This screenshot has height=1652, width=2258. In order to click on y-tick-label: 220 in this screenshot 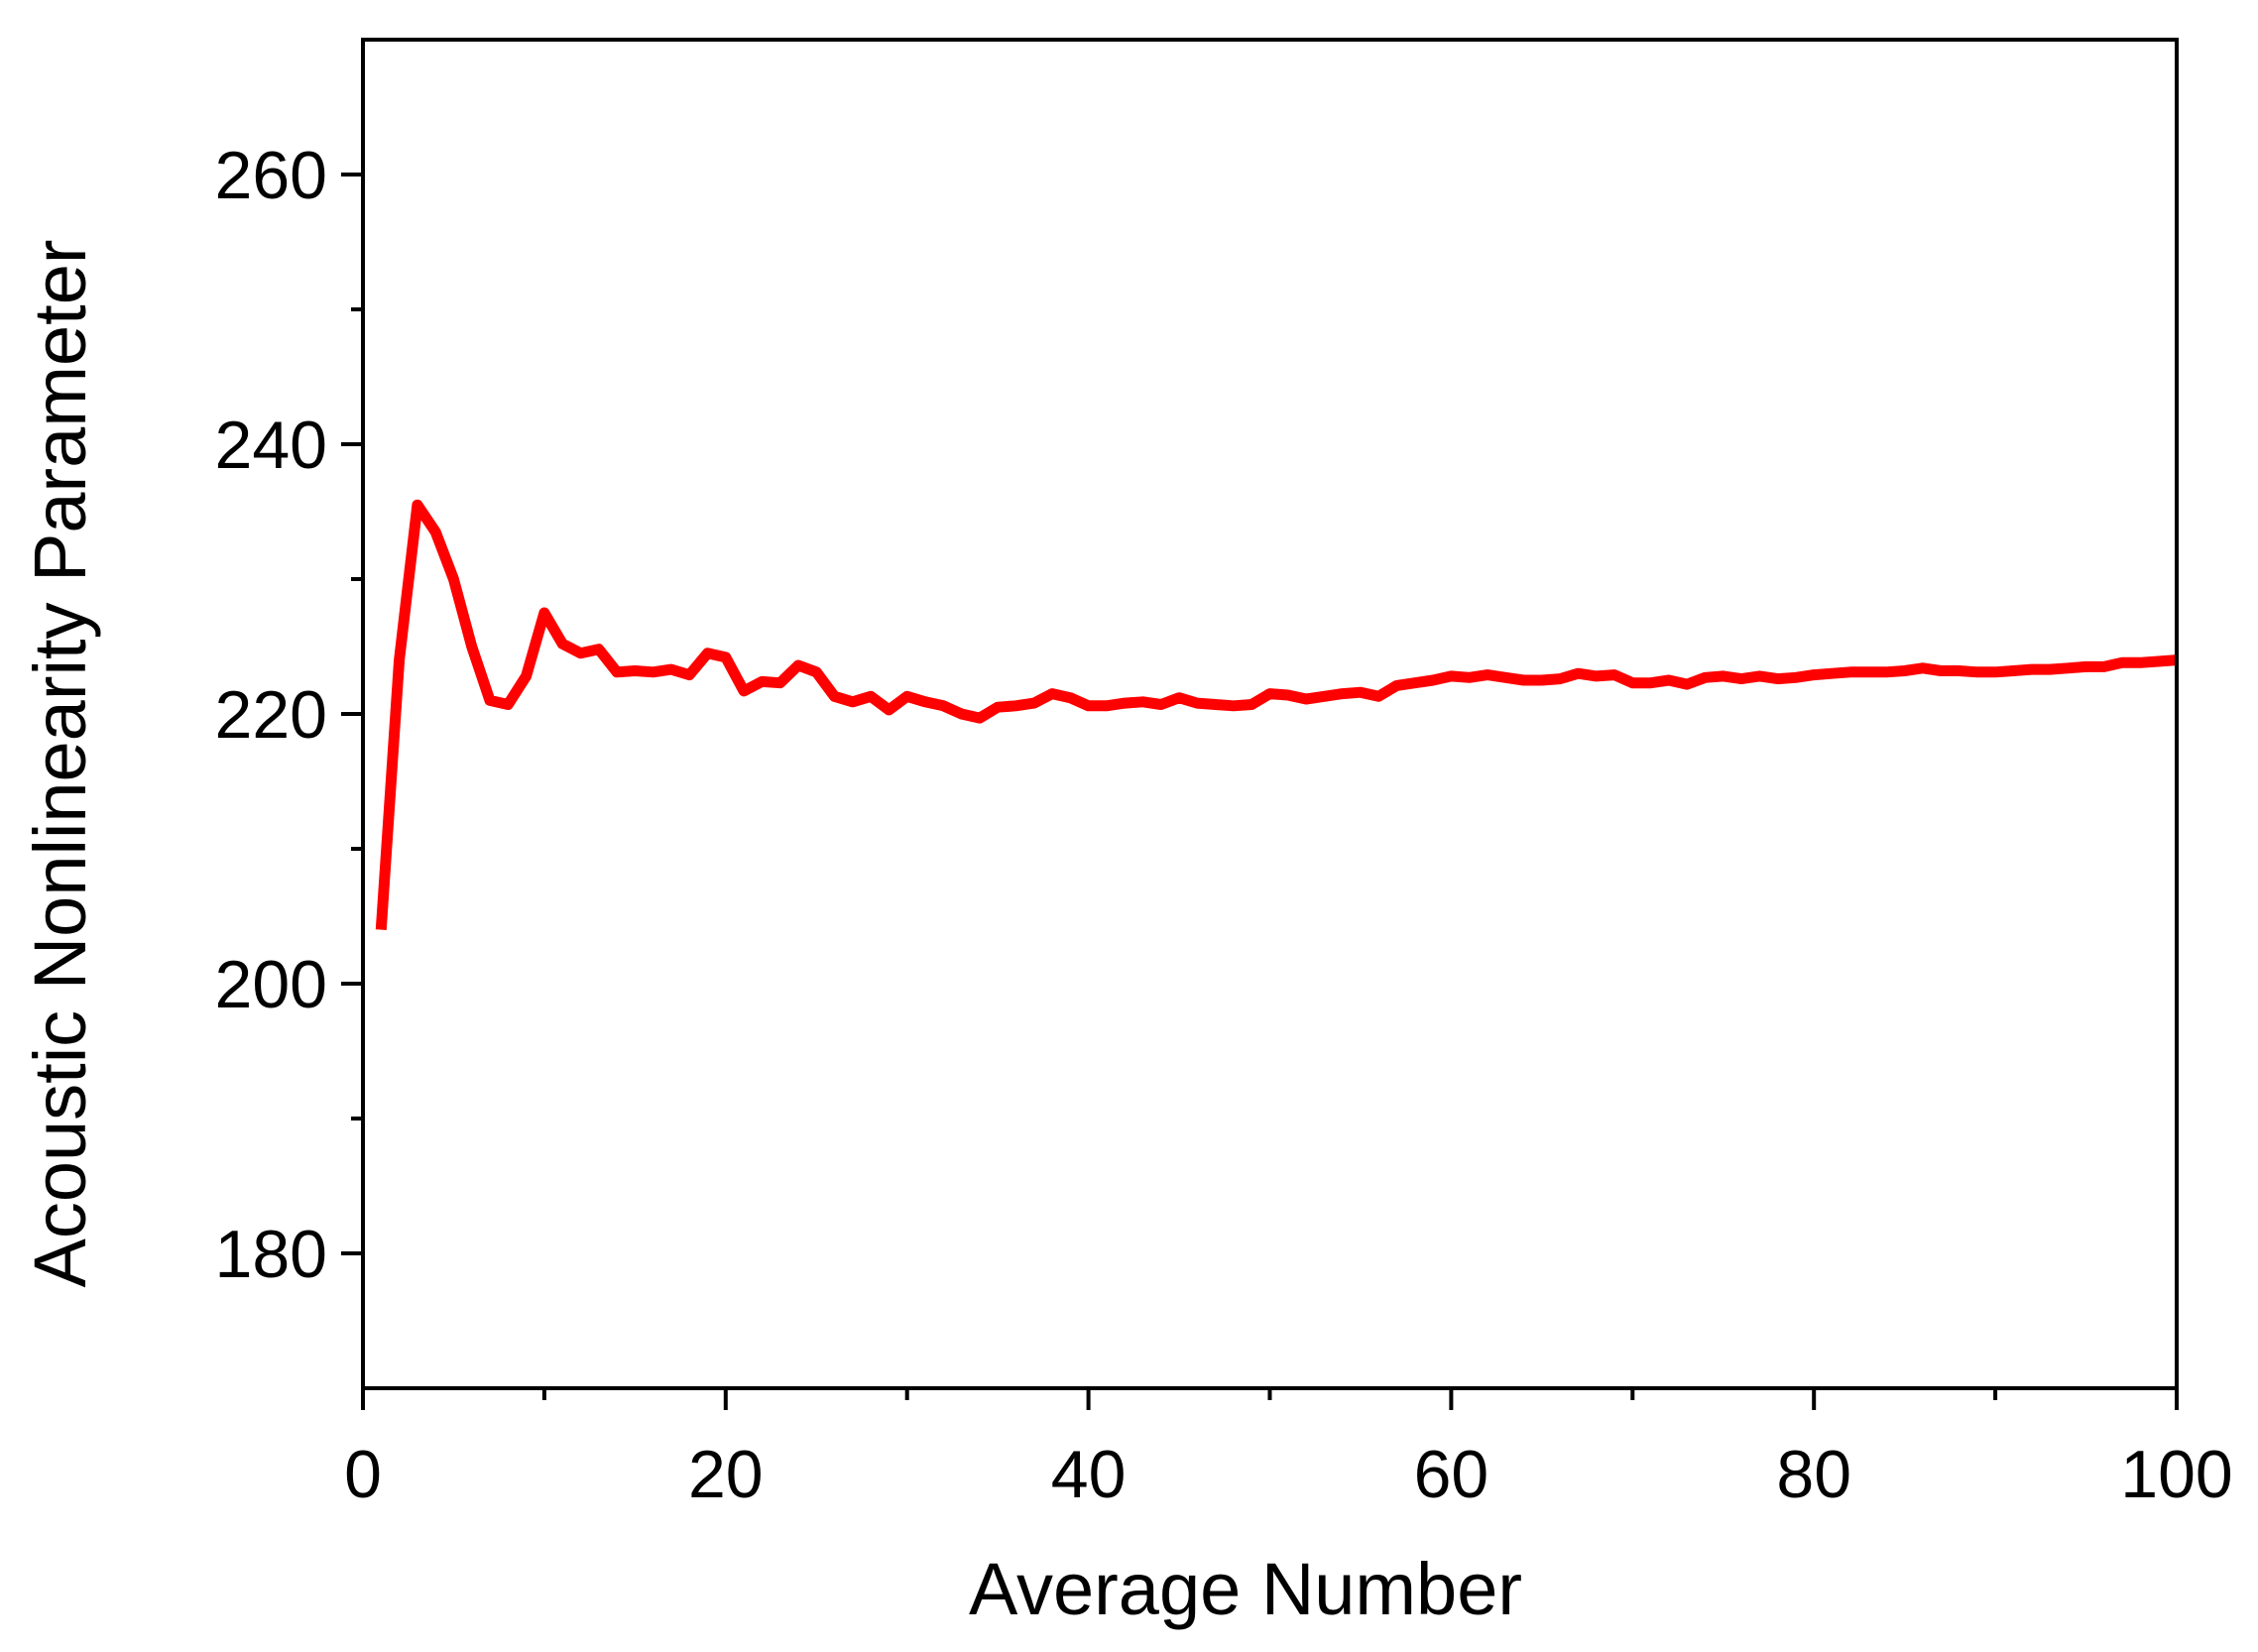, I will do `click(271, 715)`.